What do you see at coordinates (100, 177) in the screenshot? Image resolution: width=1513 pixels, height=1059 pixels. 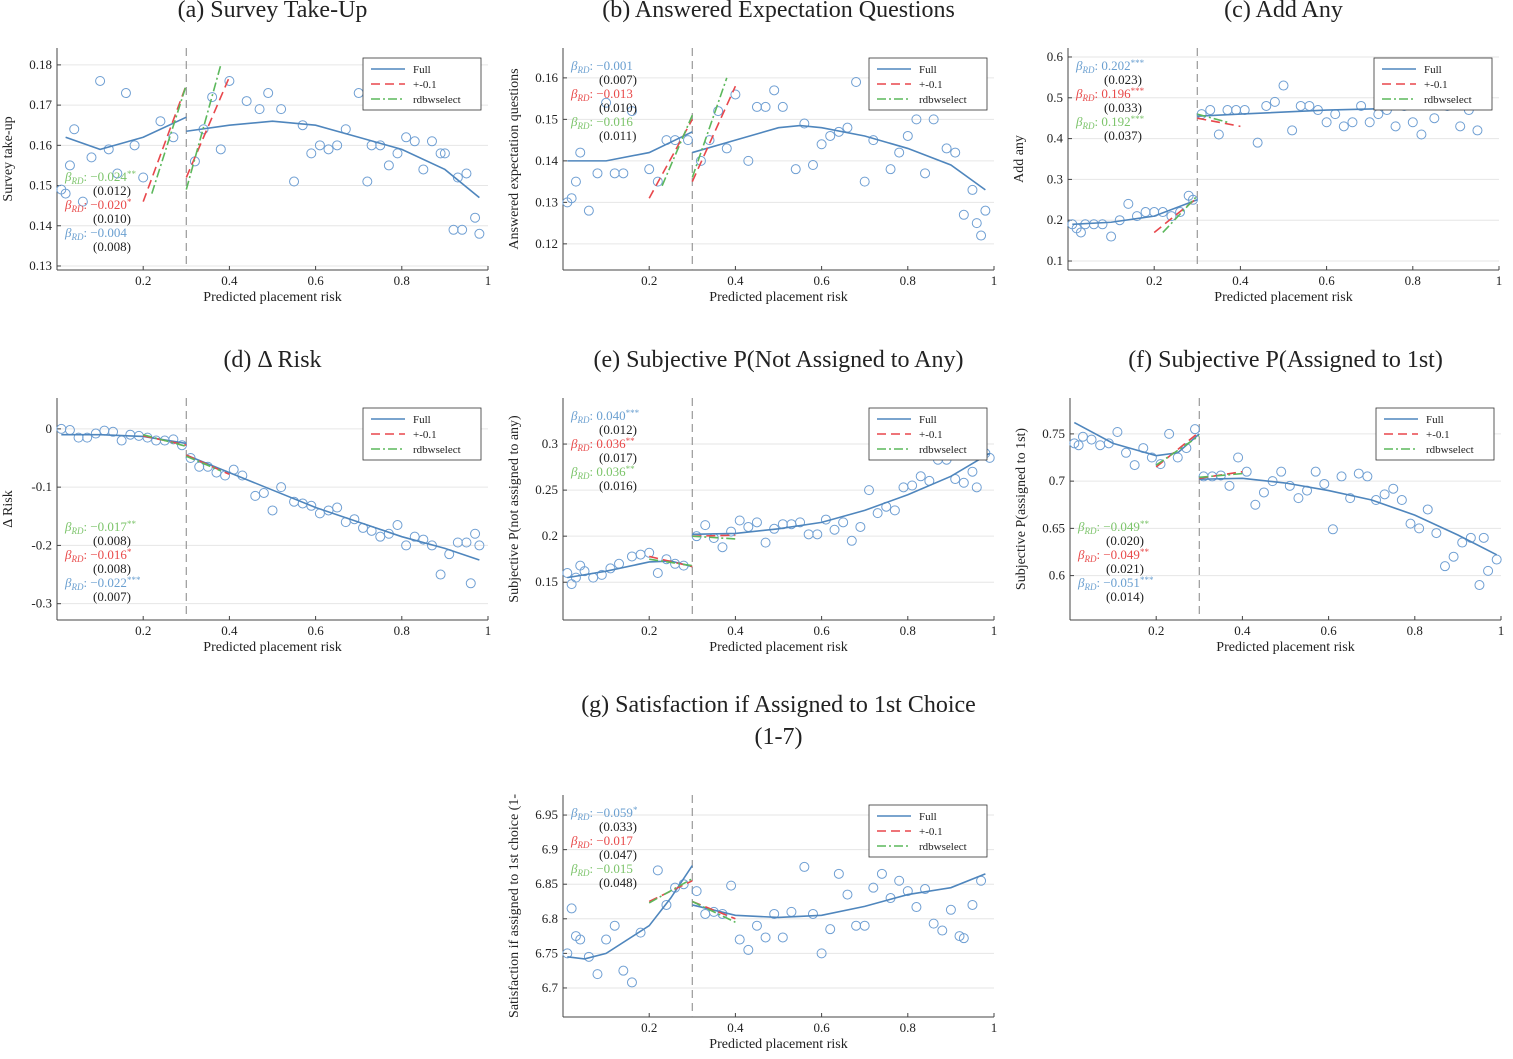 I see `coefficient: βRD: −0.024**` at bounding box center [100, 177].